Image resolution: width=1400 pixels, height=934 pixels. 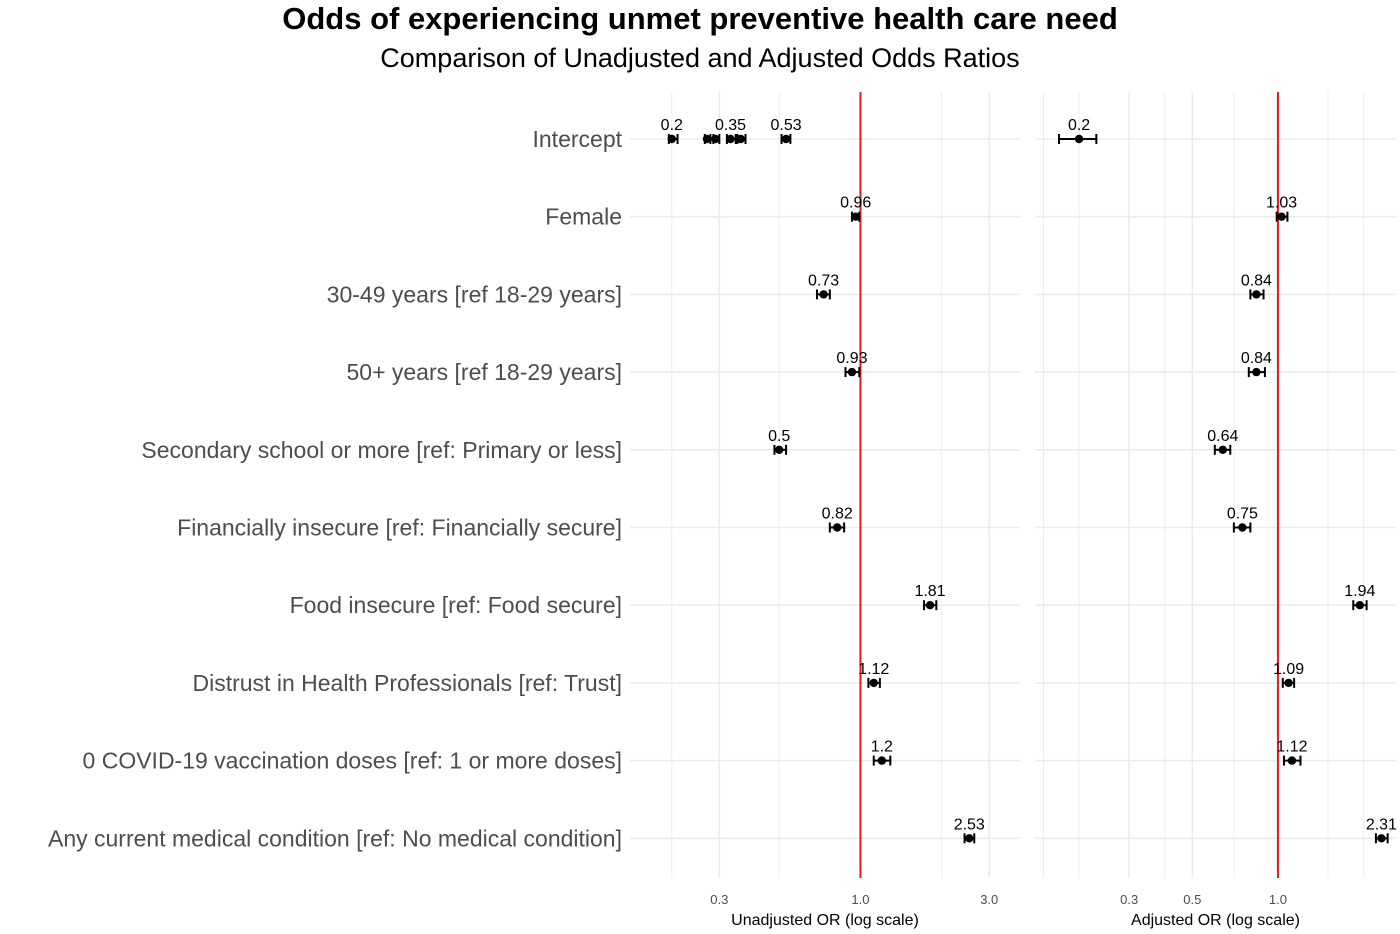 What do you see at coordinates (578, 139) in the screenshot?
I see `category-label: Intercept` at bounding box center [578, 139].